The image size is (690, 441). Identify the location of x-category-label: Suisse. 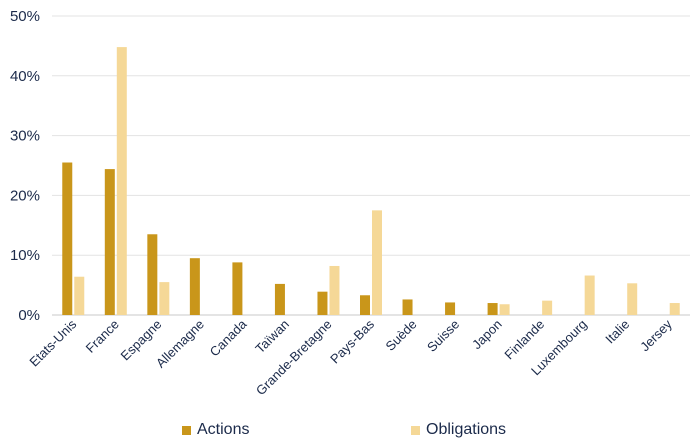
(443, 336).